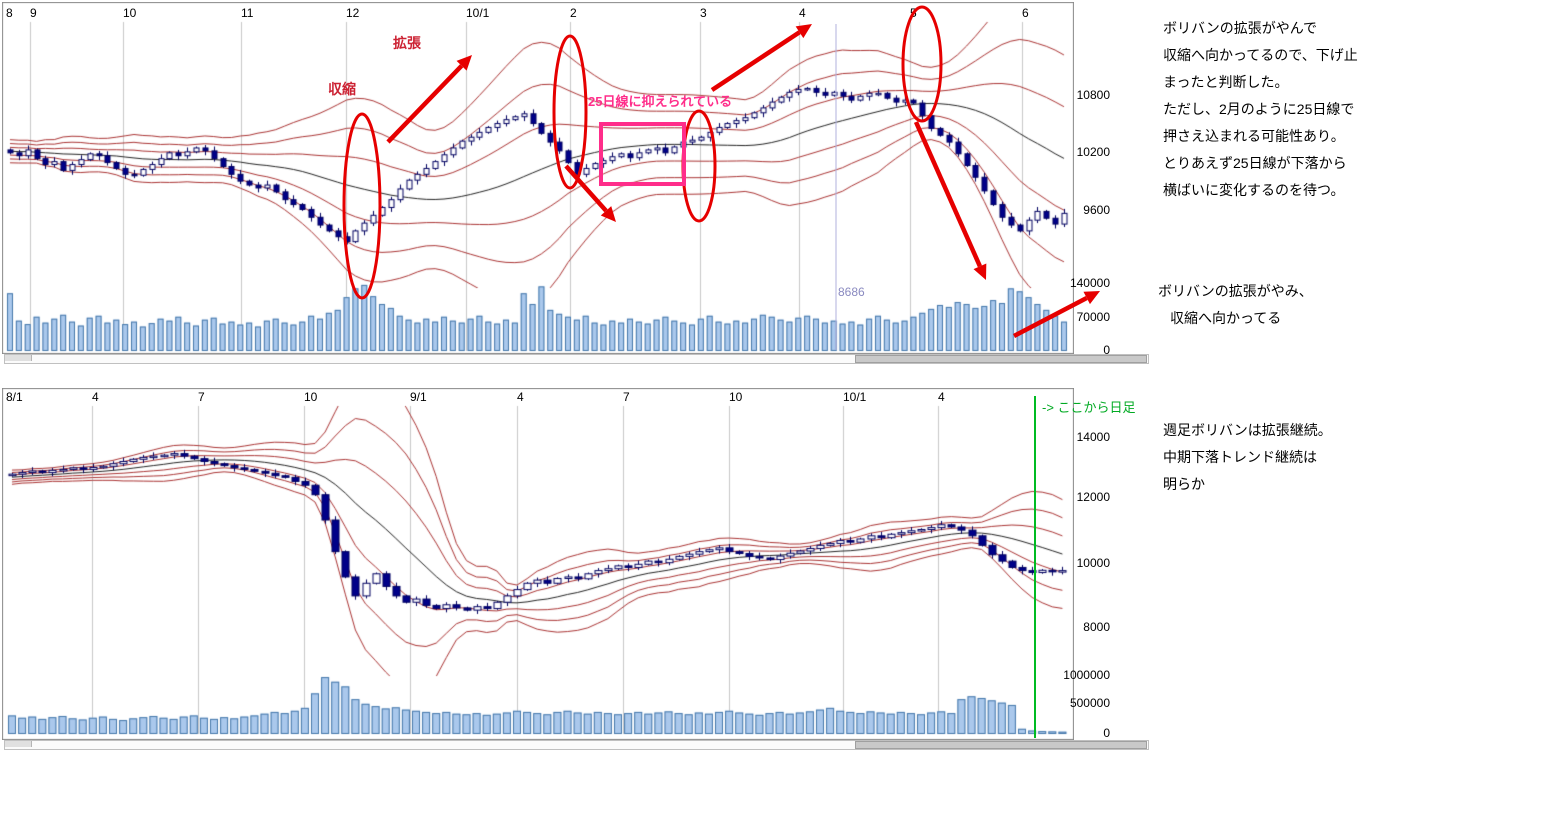 This screenshot has height=828, width=1566. I want to click on note-line: 収縮へ向かってるので、下げ止, so click(1260, 55).